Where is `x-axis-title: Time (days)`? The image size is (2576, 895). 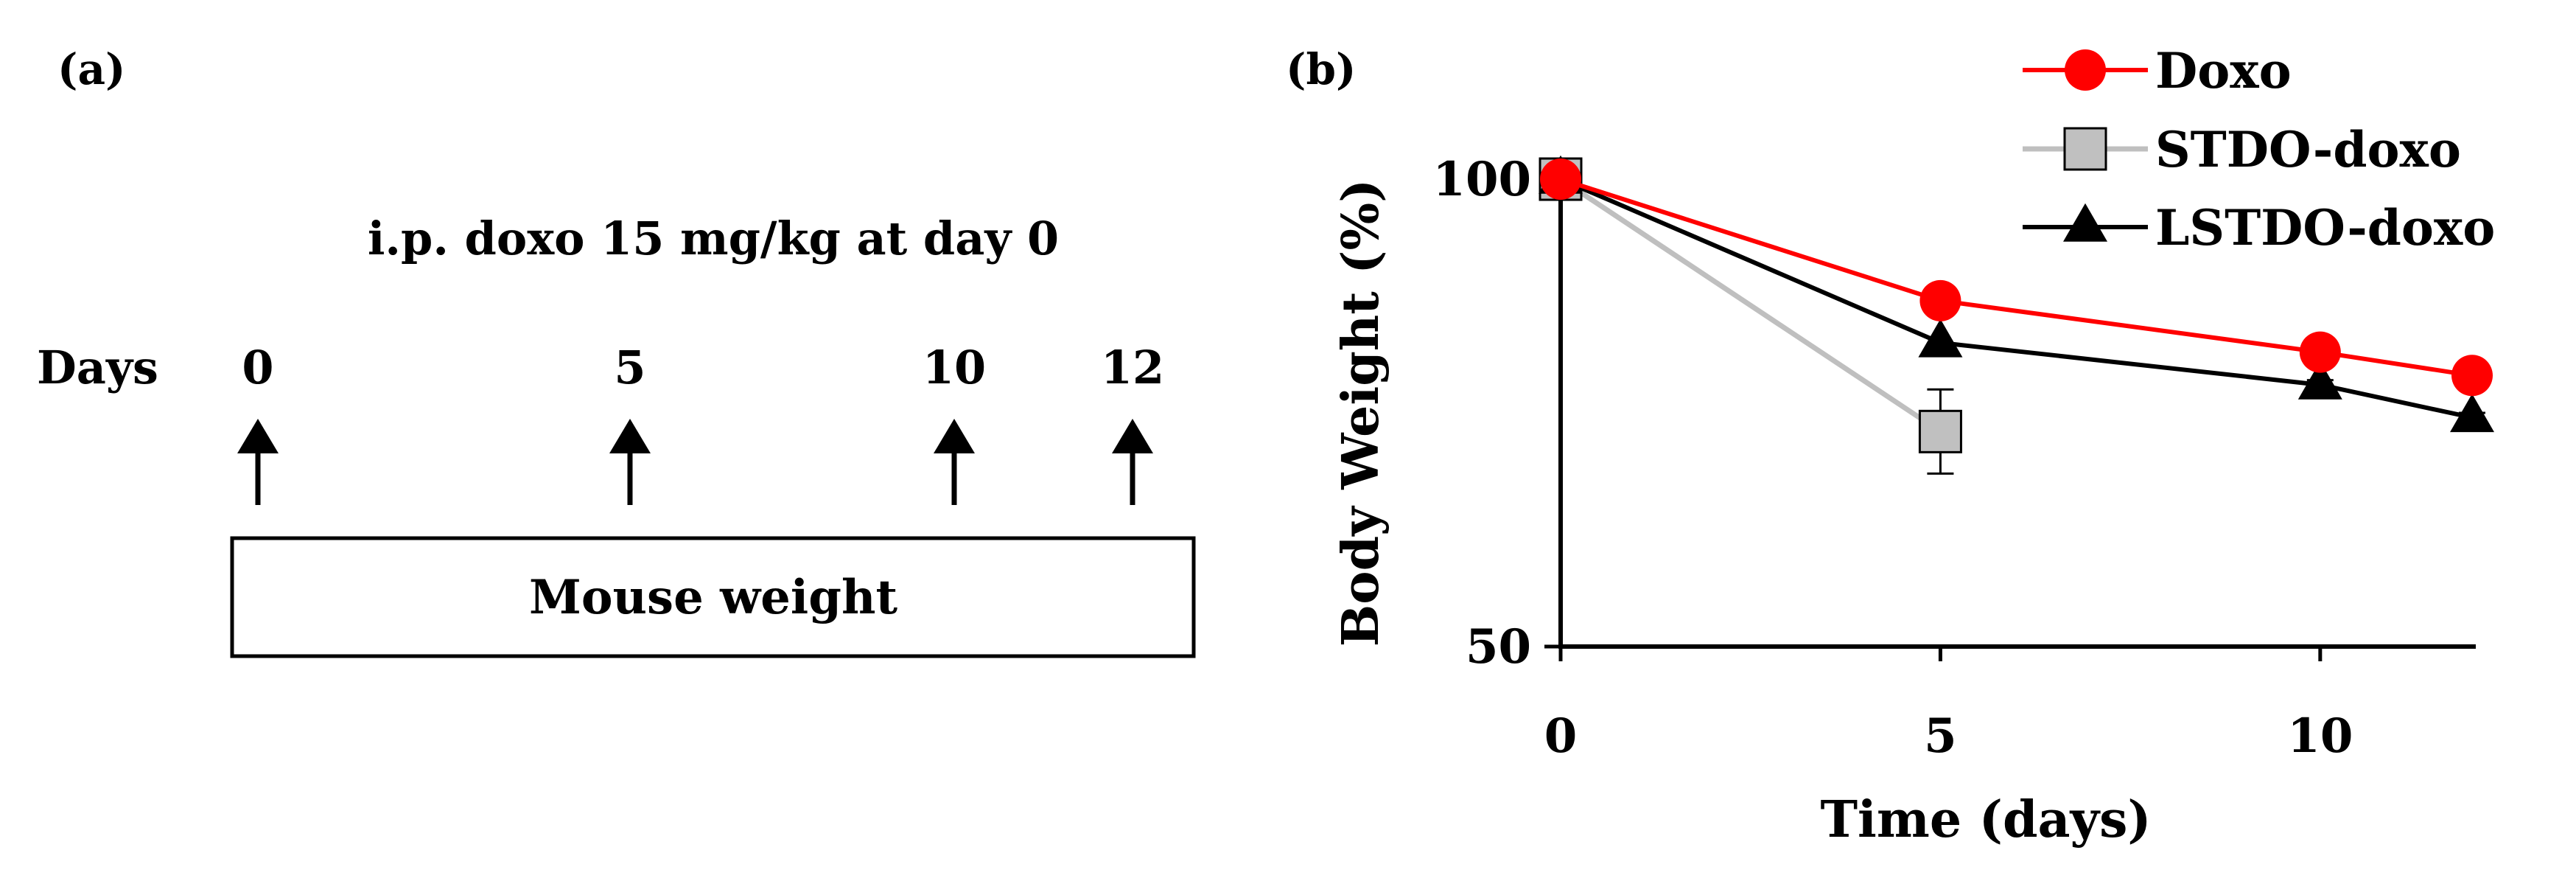
x-axis-title: Time (days) is located at coordinates (1985, 820).